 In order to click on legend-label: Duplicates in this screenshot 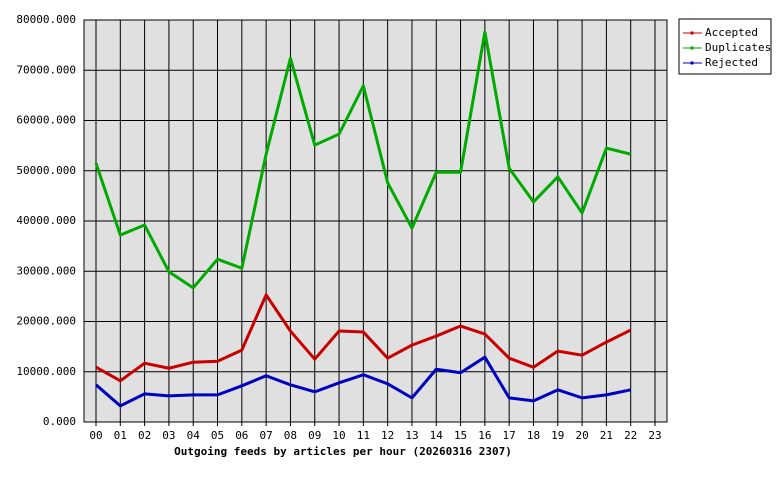, I will do `click(738, 47)`.